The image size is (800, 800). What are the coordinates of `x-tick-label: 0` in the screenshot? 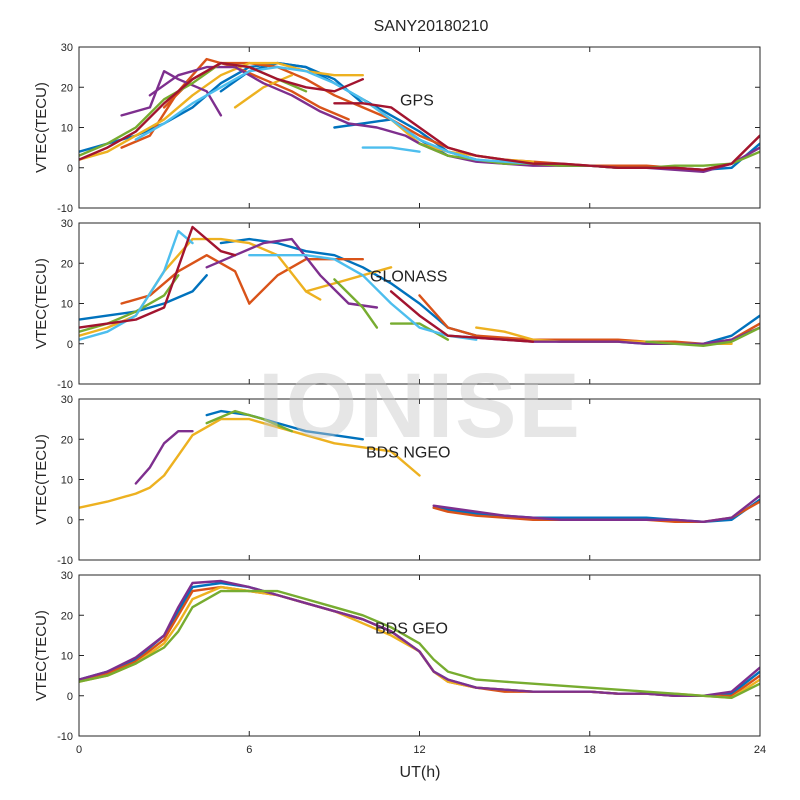 It's located at (79, 750).